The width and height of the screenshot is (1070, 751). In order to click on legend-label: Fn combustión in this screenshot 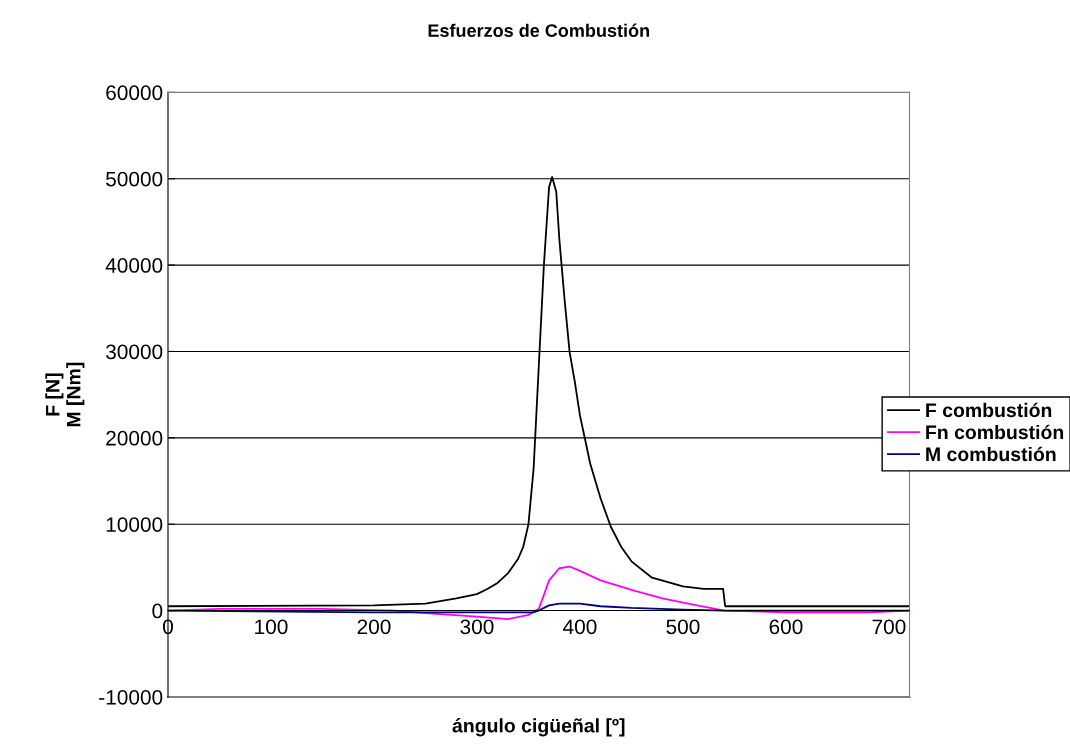, I will do `click(995, 432)`.